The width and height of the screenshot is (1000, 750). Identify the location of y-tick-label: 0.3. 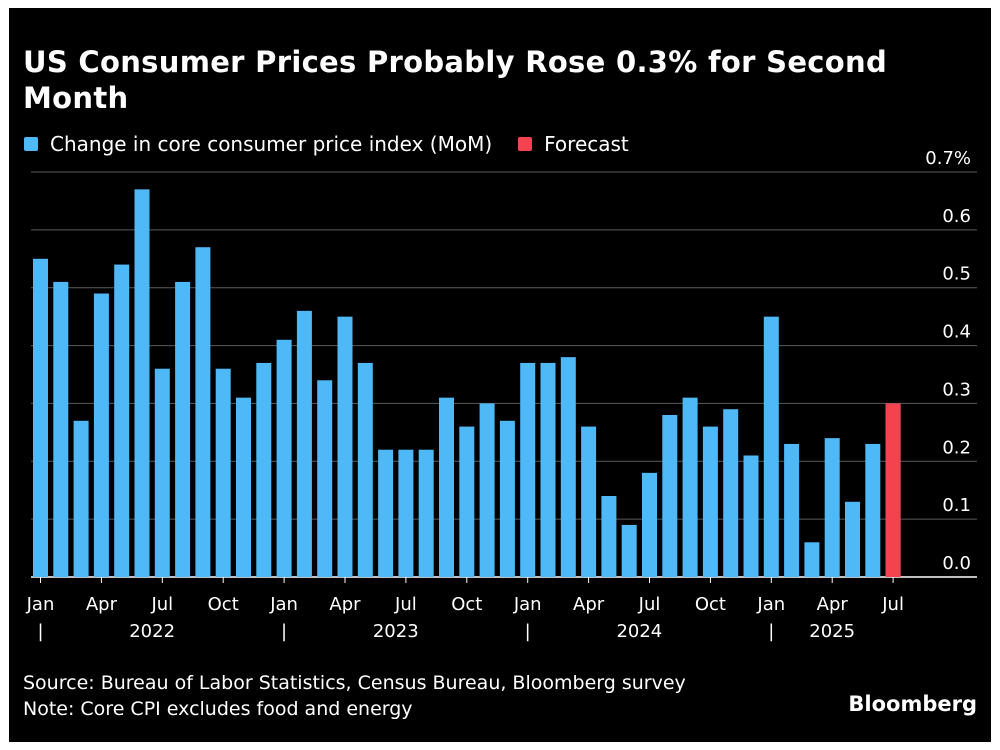
(956, 389).